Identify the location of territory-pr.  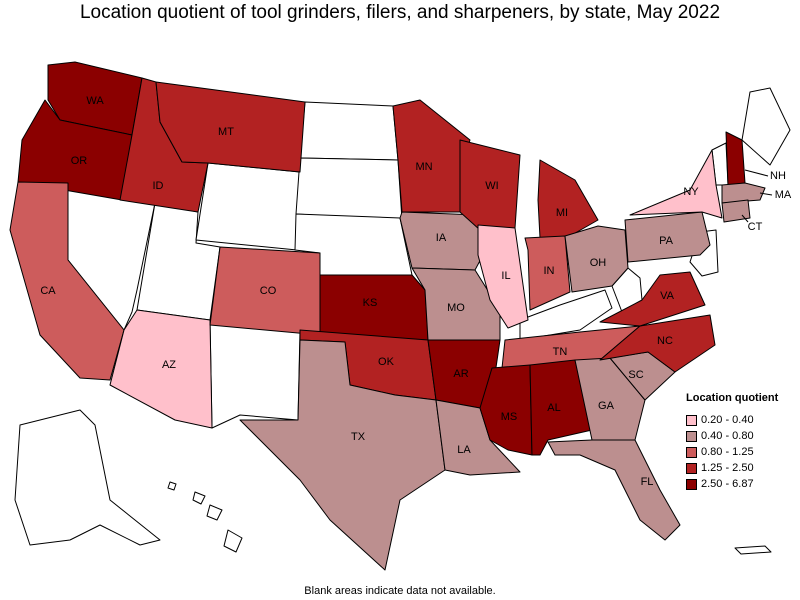
(753, 550).